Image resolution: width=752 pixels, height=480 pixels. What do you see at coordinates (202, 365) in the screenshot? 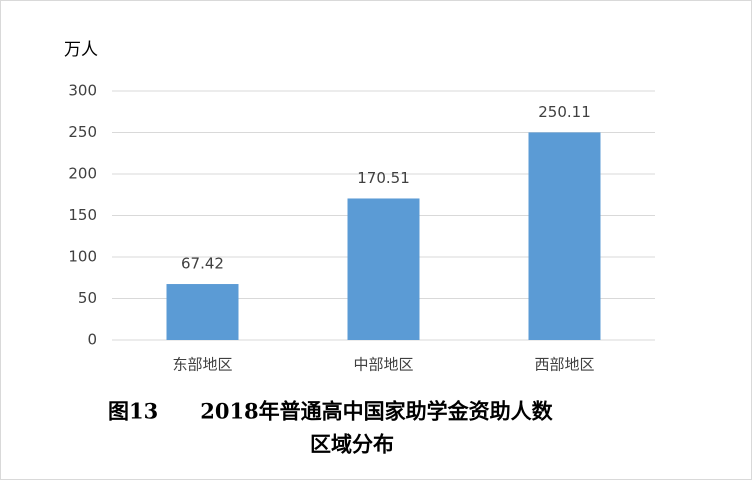
I see `x-tick-label: 东部地区` at bounding box center [202, 365].